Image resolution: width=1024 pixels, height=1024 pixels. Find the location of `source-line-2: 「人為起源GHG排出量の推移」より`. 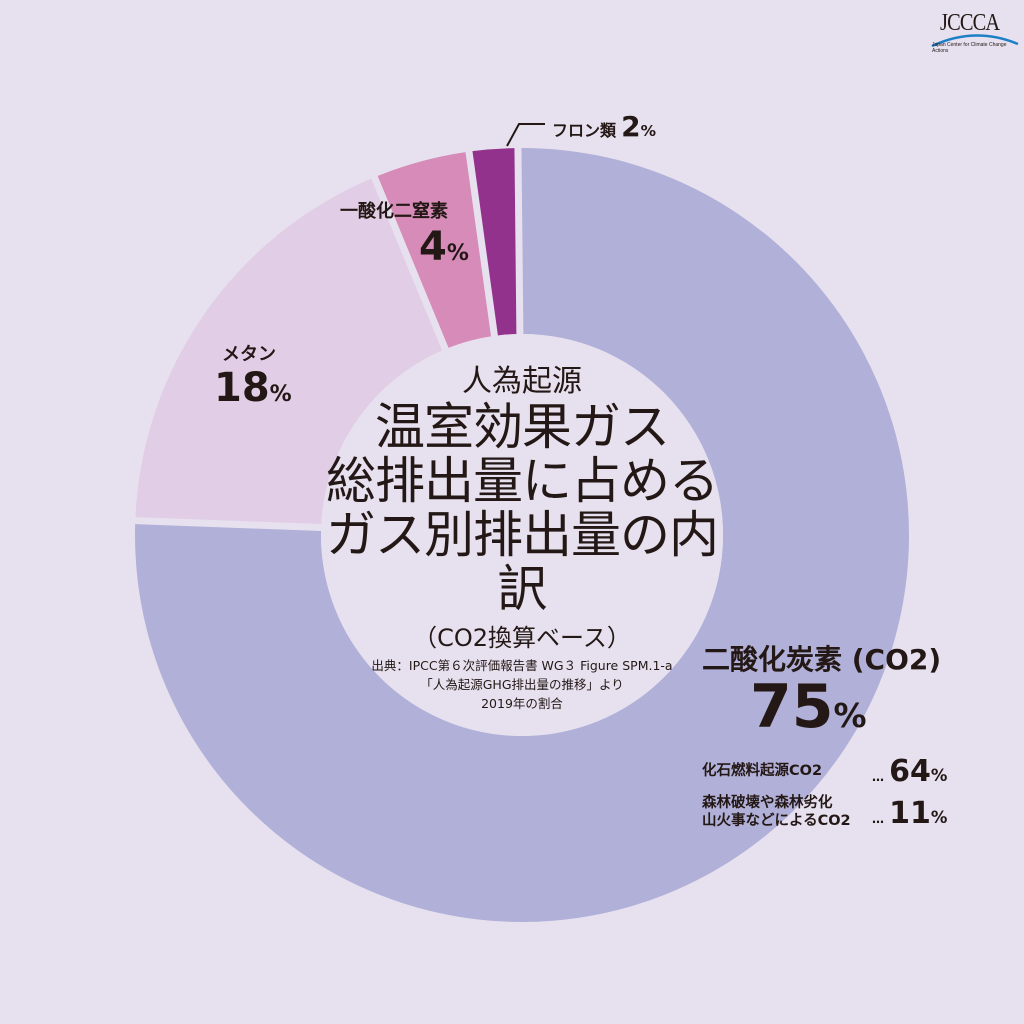

source-line-2: 「人為起源GHG排出量の推移」より is located at coordinates (522, 684).